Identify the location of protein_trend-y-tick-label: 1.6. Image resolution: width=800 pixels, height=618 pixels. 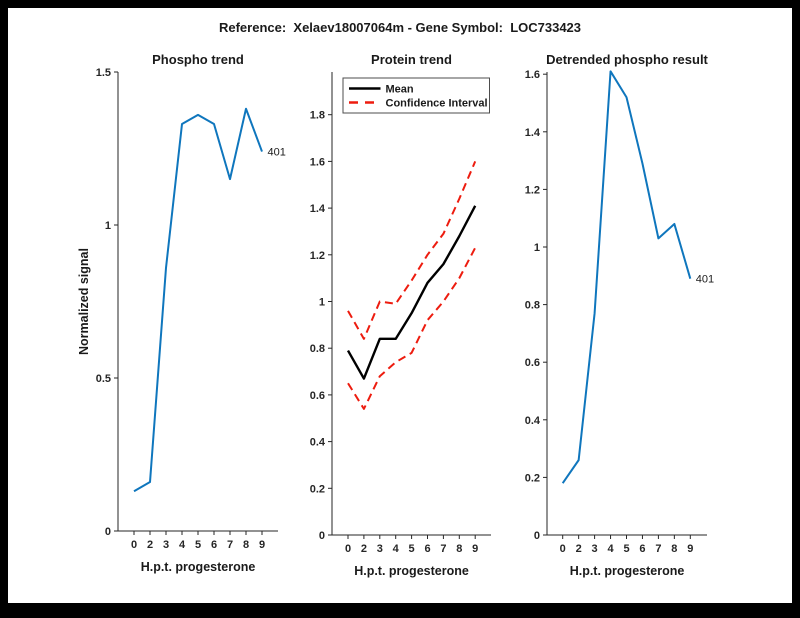
(317, 162).